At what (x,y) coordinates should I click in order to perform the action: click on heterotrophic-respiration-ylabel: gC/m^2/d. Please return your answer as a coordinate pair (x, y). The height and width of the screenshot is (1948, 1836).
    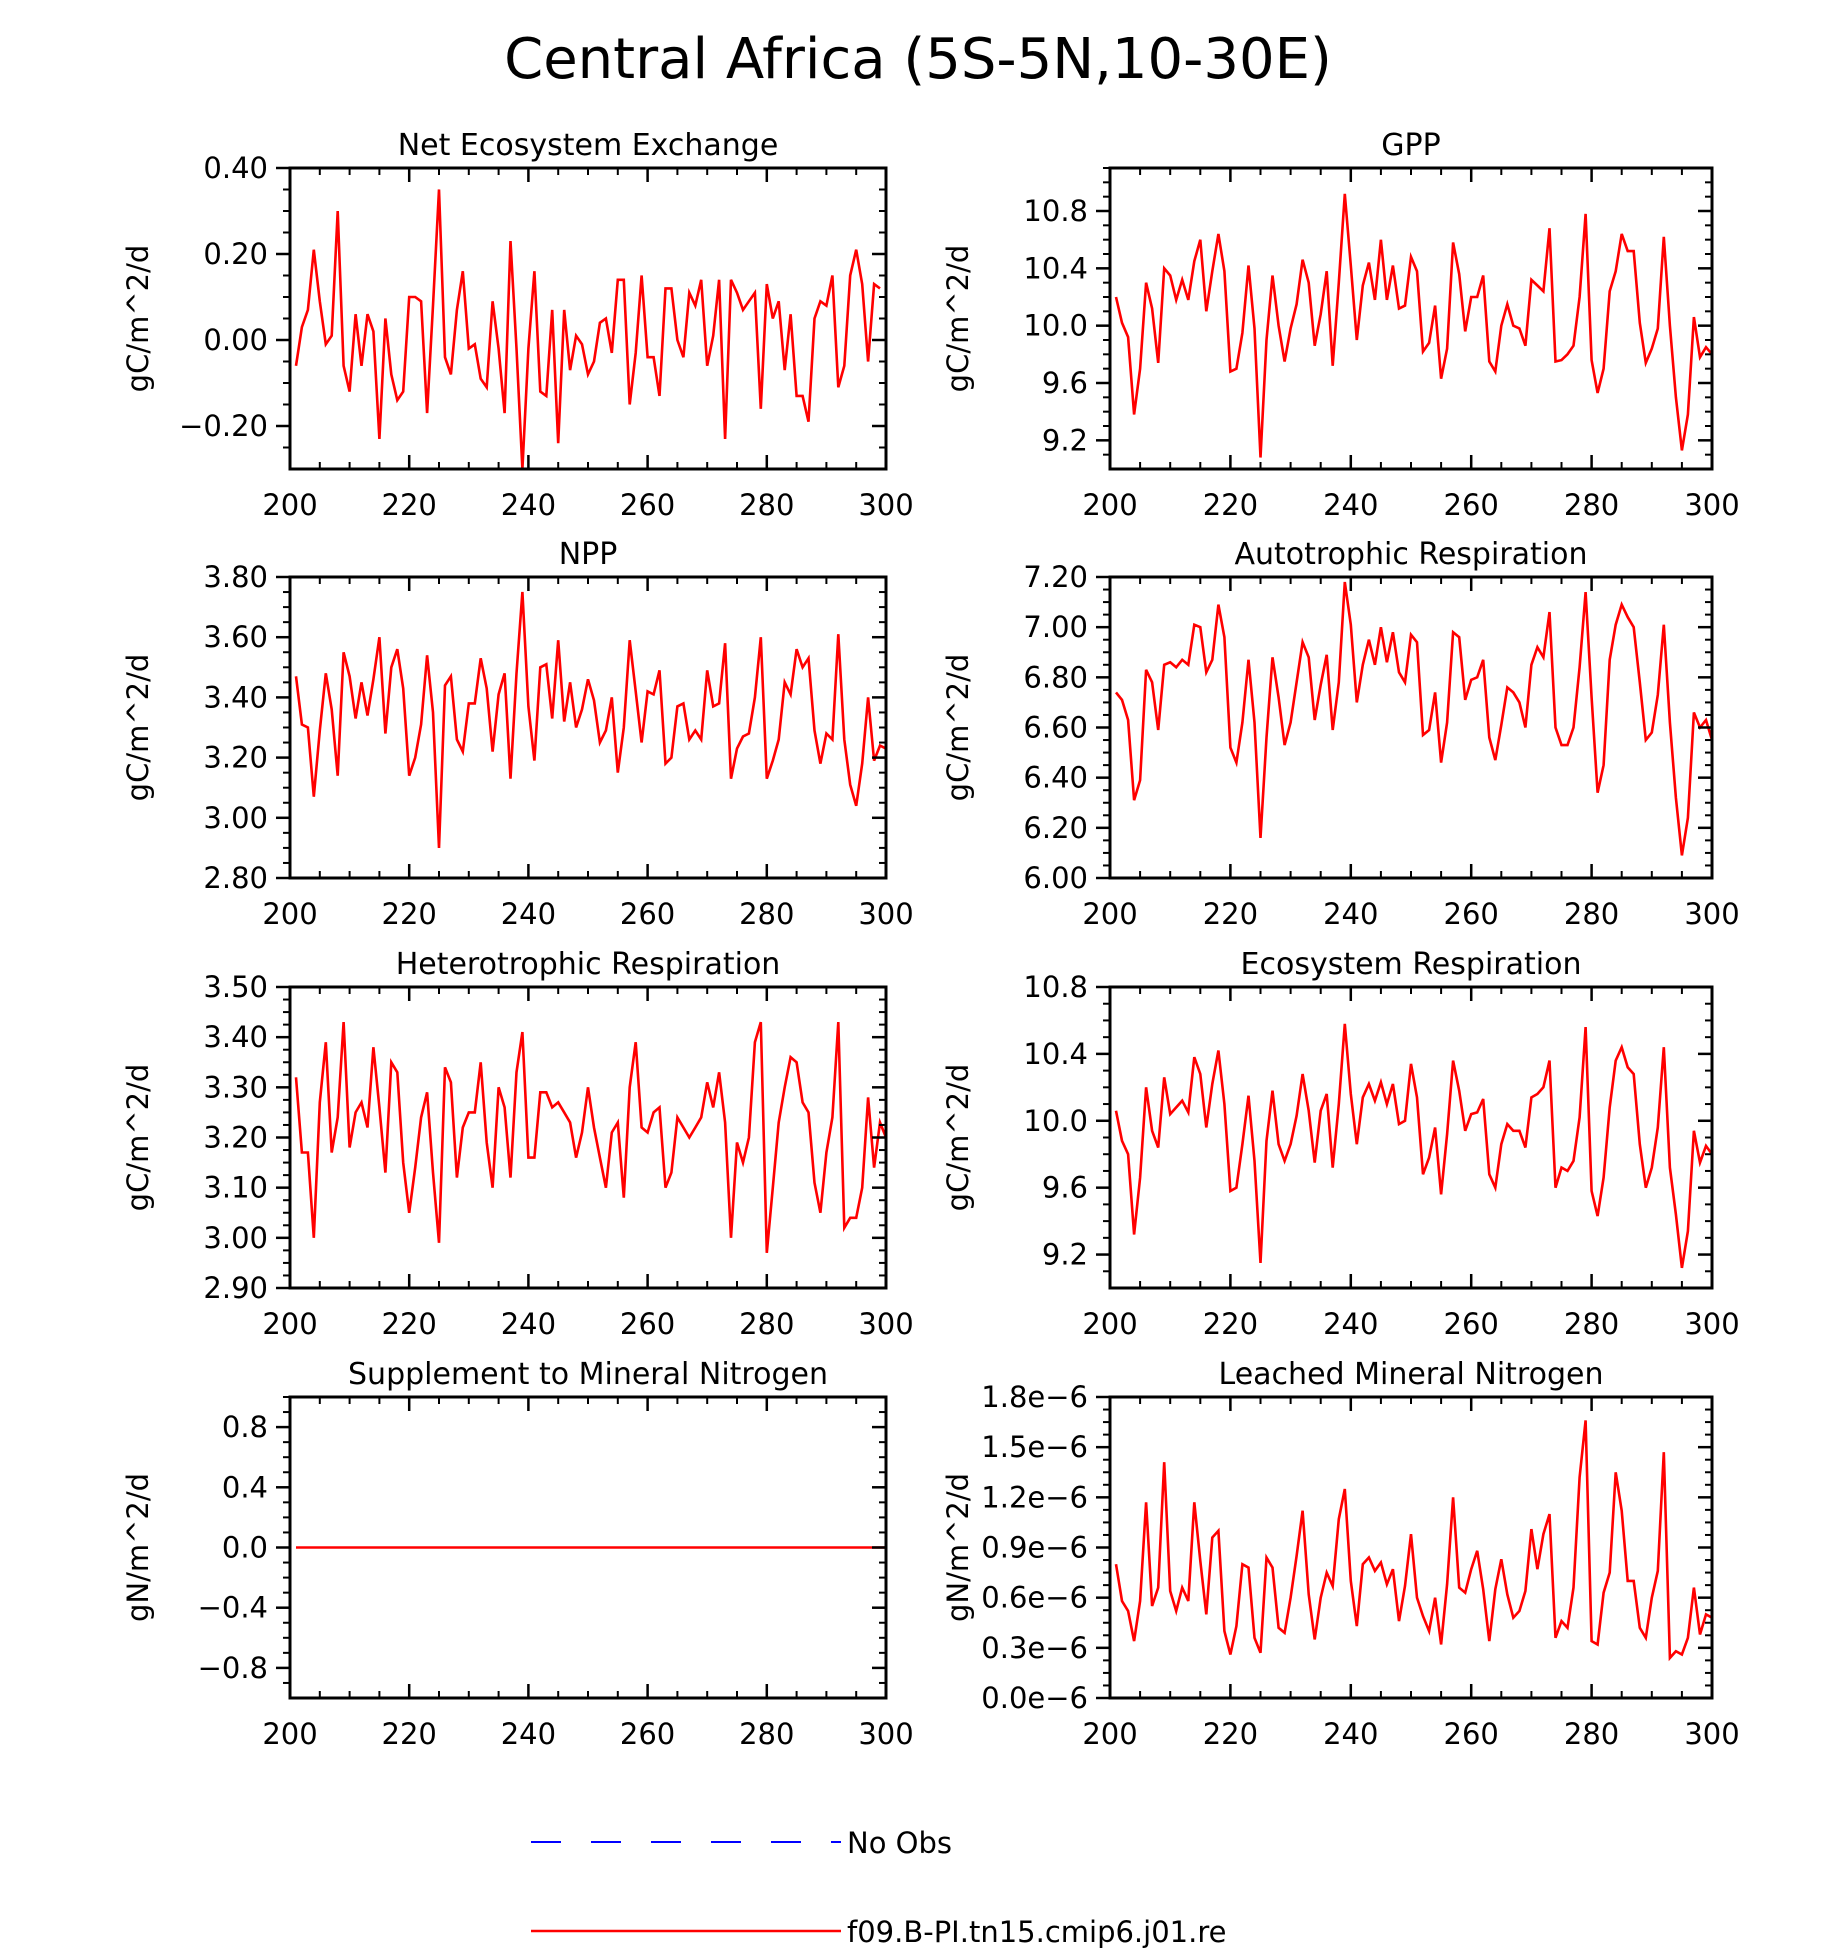
    Looking at the image, I should click on (138, 1138).